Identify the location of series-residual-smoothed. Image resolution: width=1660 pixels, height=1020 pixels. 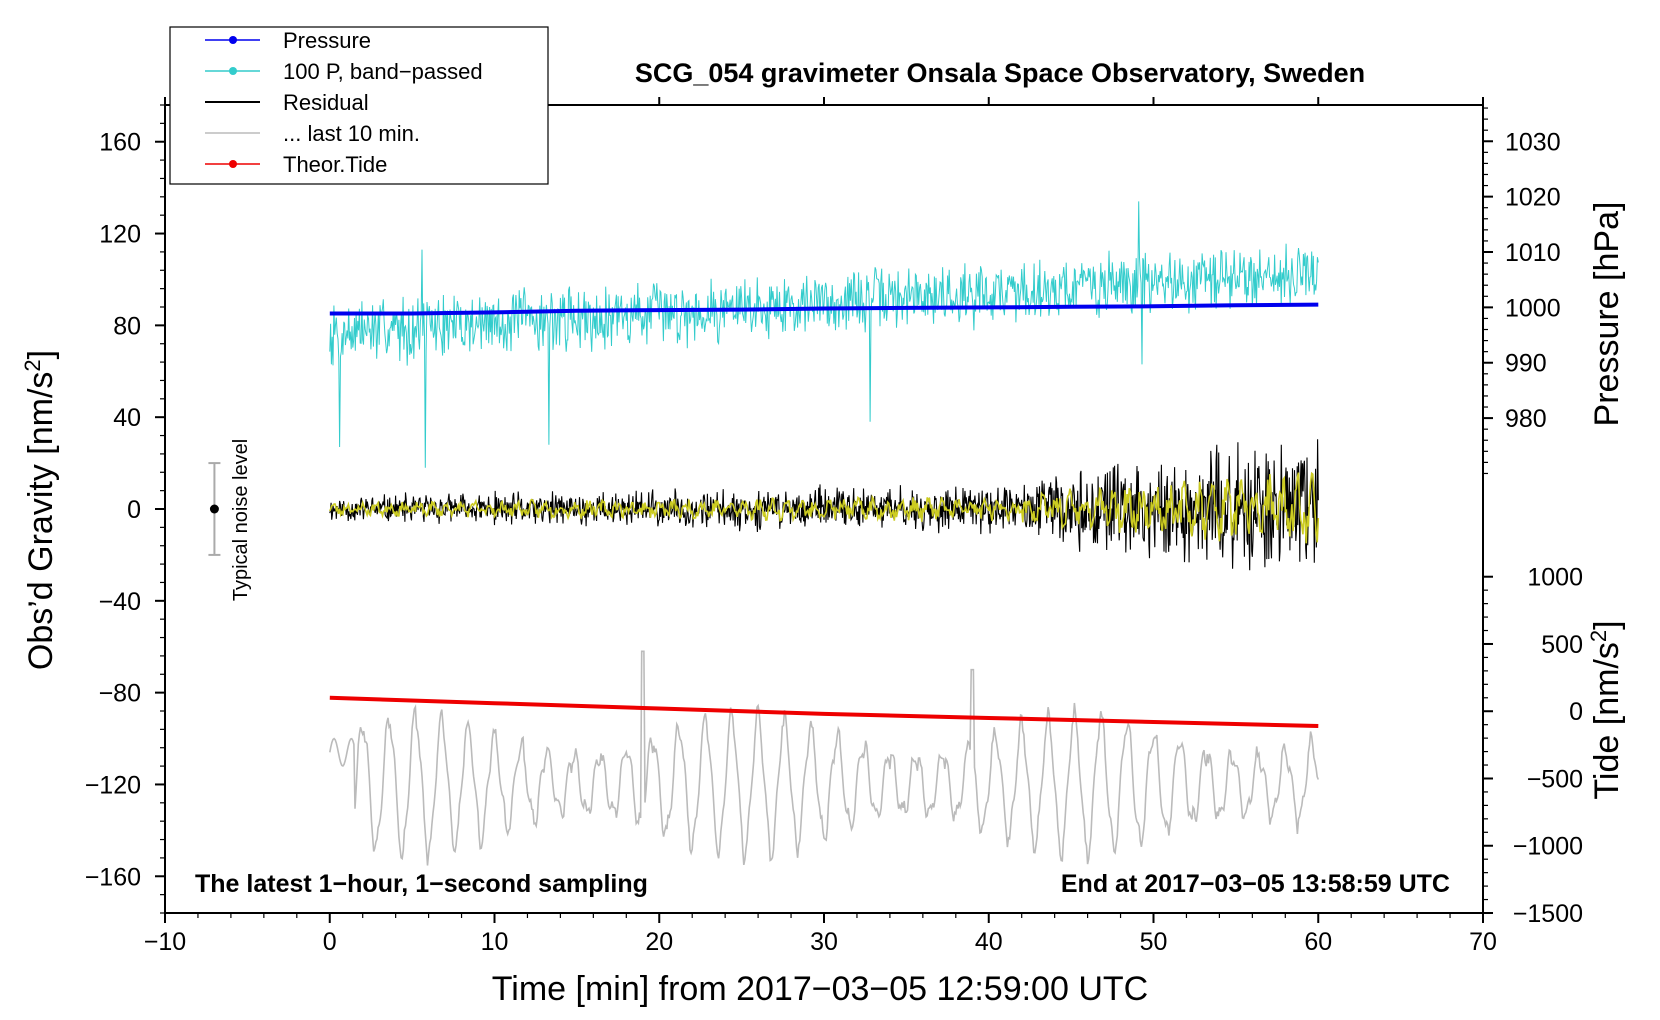
(824, 507).